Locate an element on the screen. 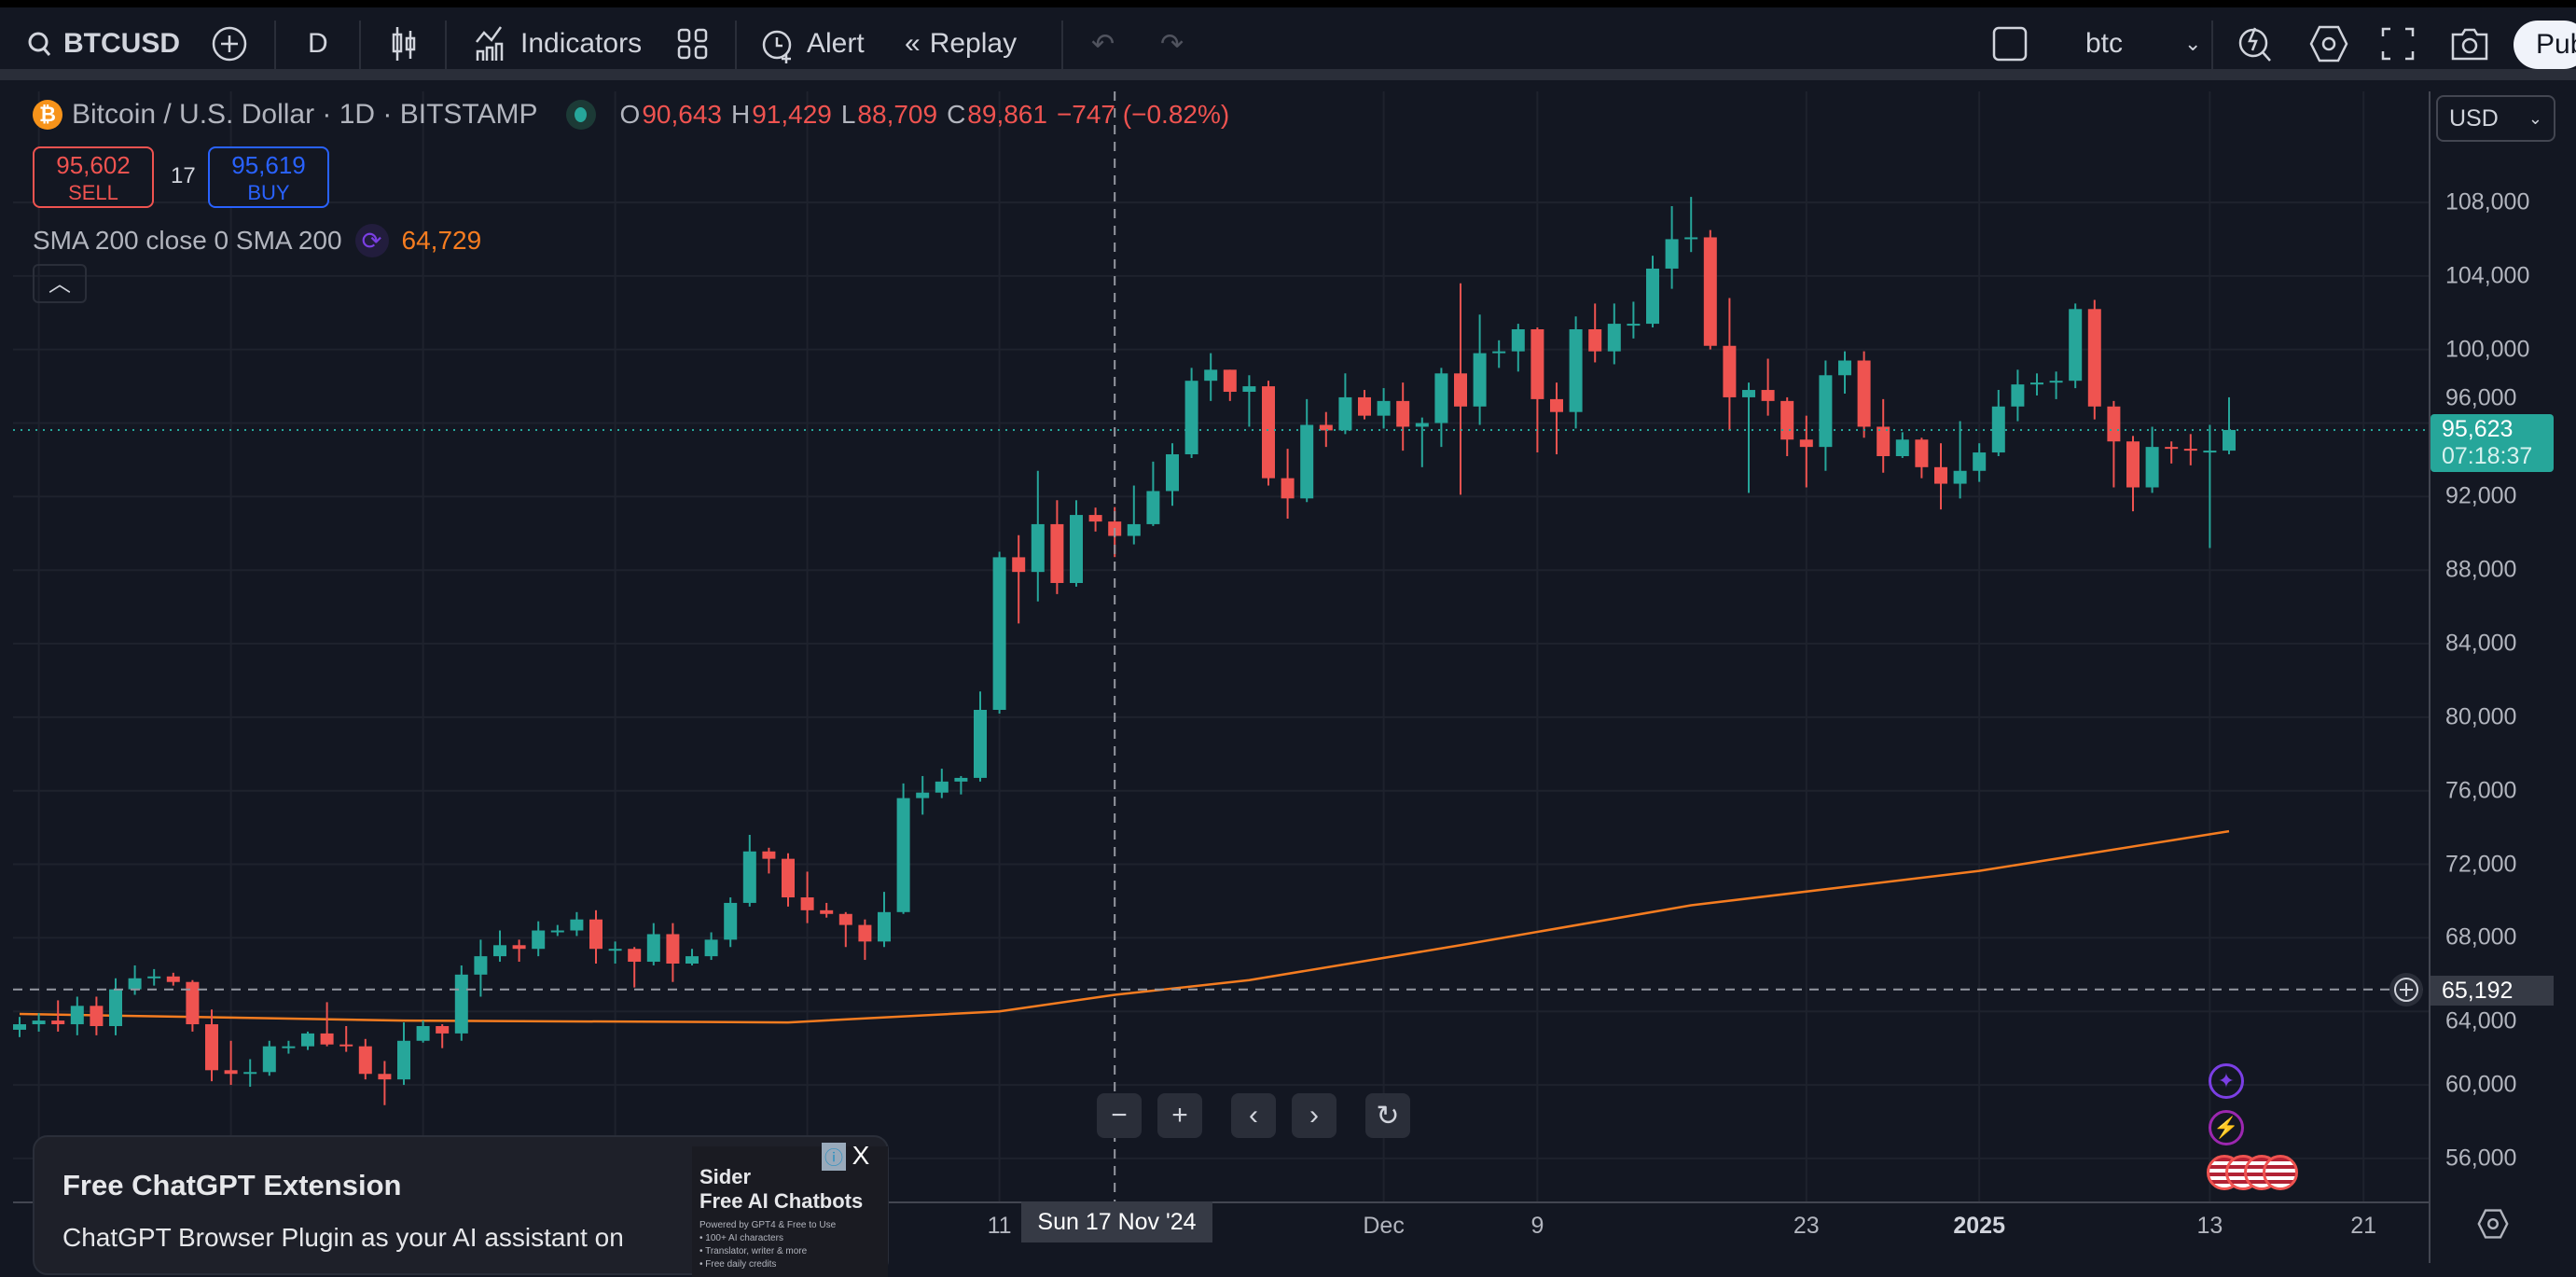 The image size is (2576, 1277). compare-symbol-button is located at coordinates (229, 43).